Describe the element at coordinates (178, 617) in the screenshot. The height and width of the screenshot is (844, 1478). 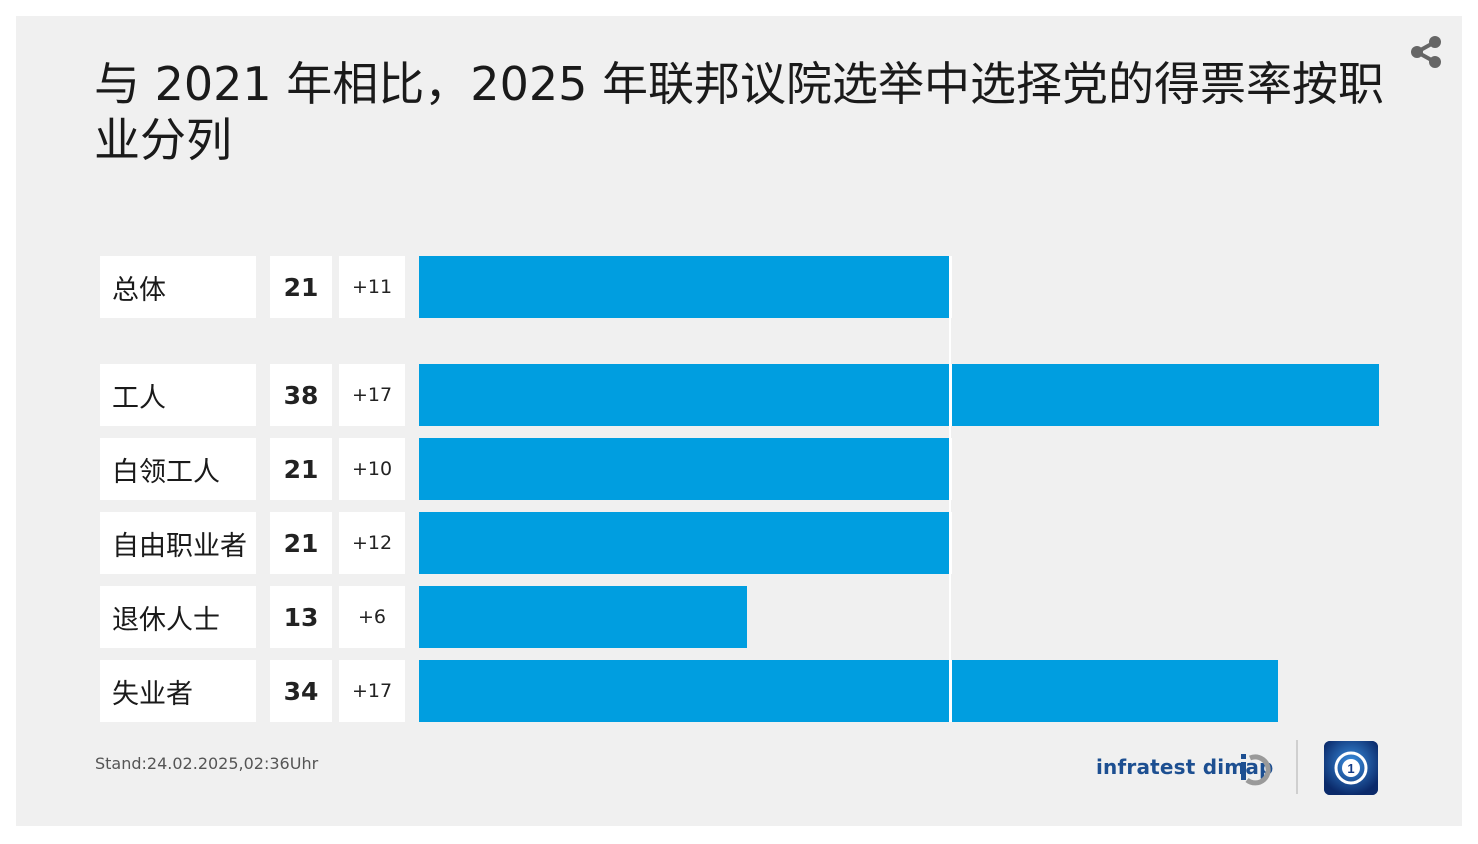
I see `category-label: 退休人士` at that location.